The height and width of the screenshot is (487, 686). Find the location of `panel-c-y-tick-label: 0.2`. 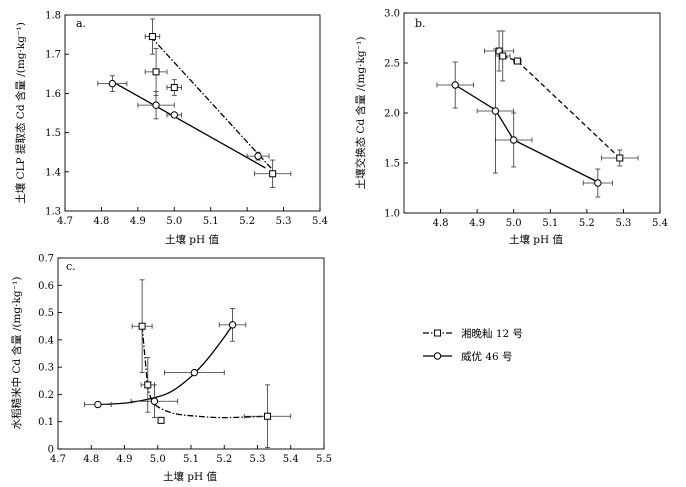

panel-c-y-tick-label: 0.2 is located at coordinates (46, 395).